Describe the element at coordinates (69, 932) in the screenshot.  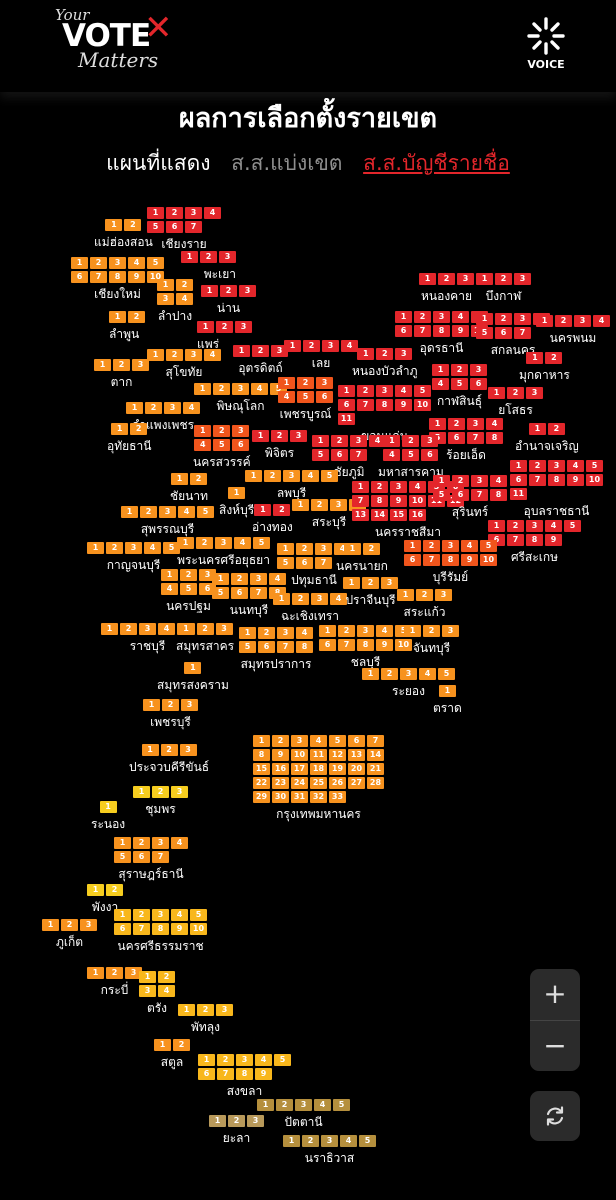
I see `province-67: 1 2 3 ภูเก็ต` at that location.